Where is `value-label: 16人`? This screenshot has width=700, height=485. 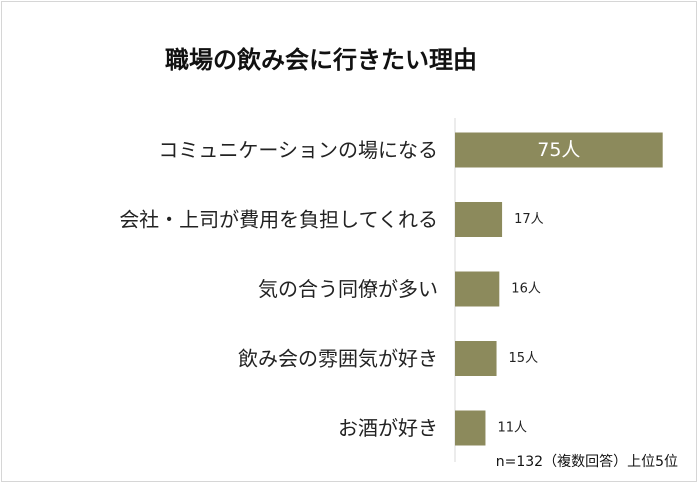 value-label: 16人 is located at coordinates (526, 289).